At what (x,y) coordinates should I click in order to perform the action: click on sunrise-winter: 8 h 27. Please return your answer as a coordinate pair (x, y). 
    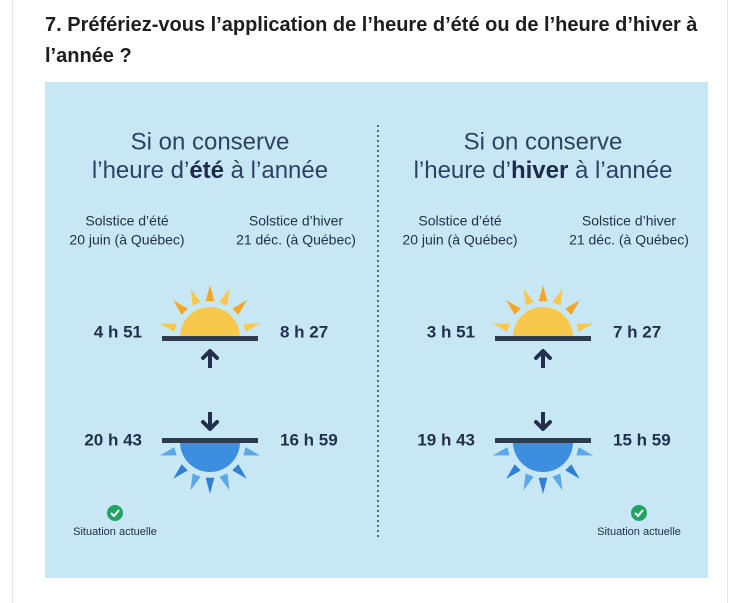
    Looking at the image, I should click on (304, 331).